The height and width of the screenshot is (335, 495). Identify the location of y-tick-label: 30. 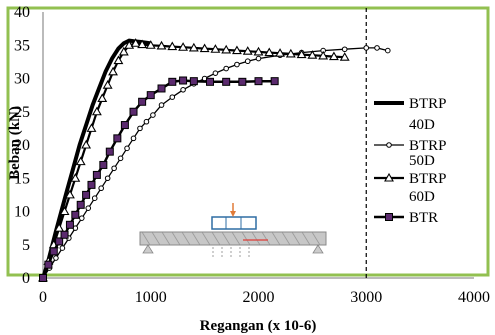
(22, 79).